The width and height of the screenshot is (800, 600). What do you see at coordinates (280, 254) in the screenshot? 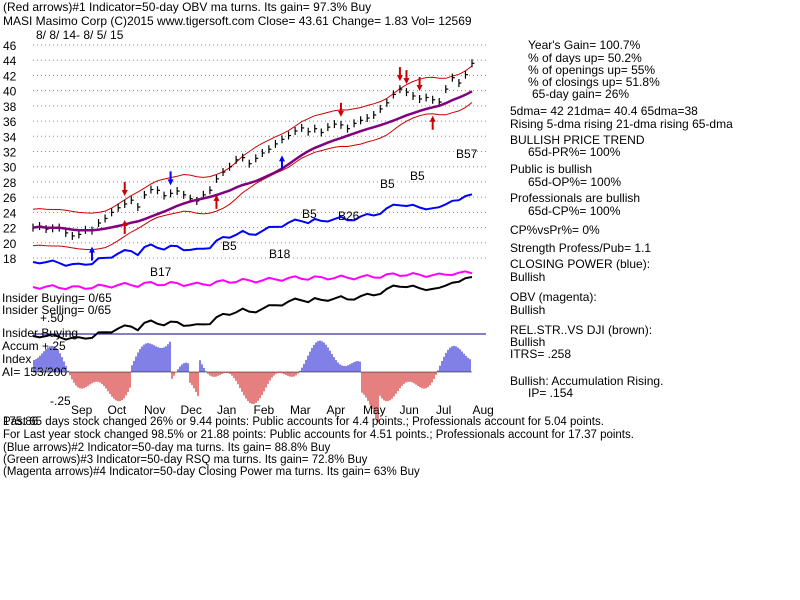
I see `signal-b18: B18` at bounding box center [280, 254].